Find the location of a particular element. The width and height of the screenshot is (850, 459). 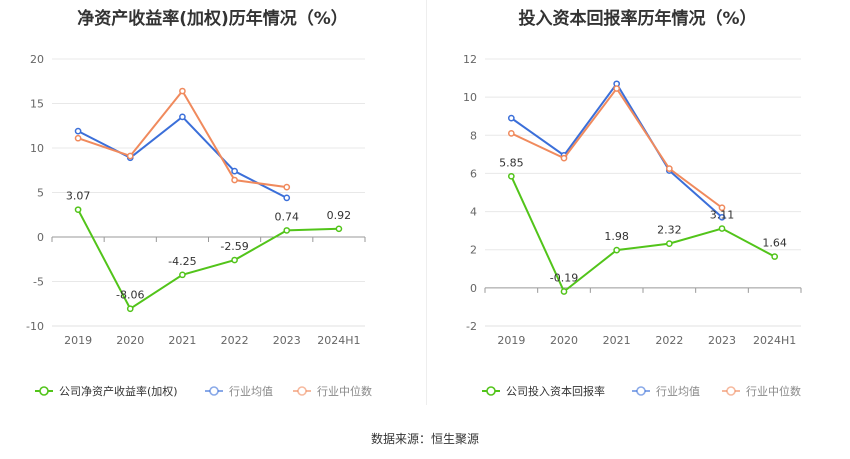

roe-y-tick-label: 15 is located at coordinates (37, 104).